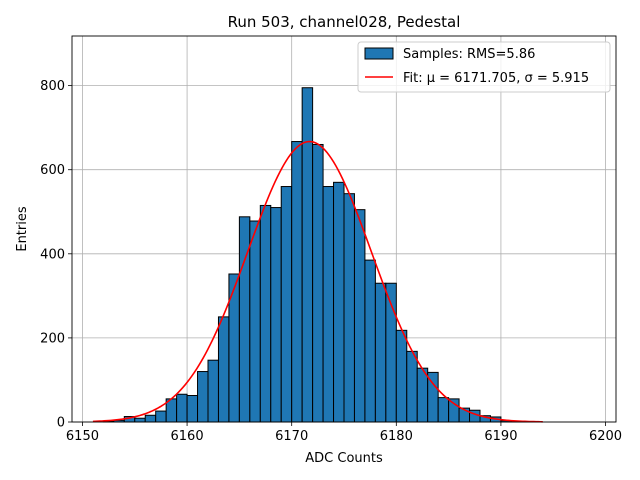  I want to click on x-tick-label: 6170, so click(291, 436).